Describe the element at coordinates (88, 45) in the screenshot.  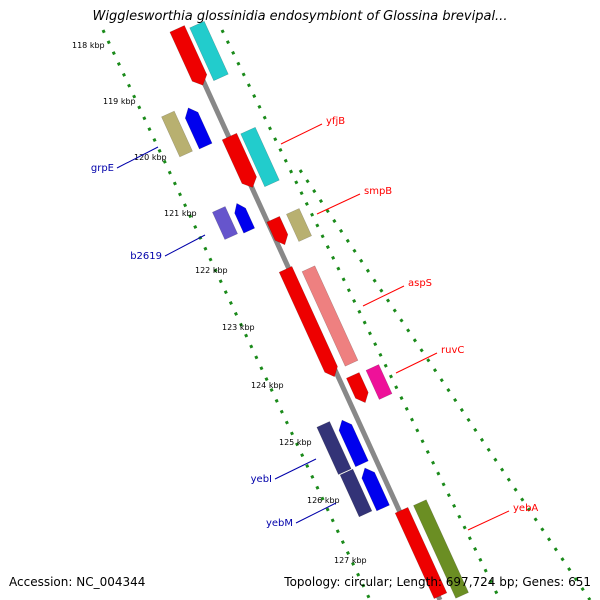
I see `kbp-tick-label: 118 kbp` at that location.